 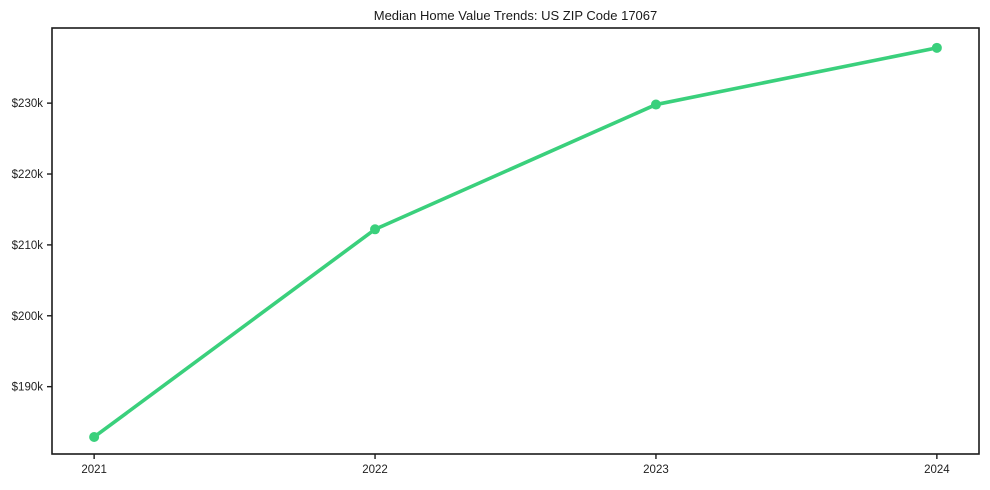 I want to click on y-axis-tick-label: $230k, so click(x=28, y=104).